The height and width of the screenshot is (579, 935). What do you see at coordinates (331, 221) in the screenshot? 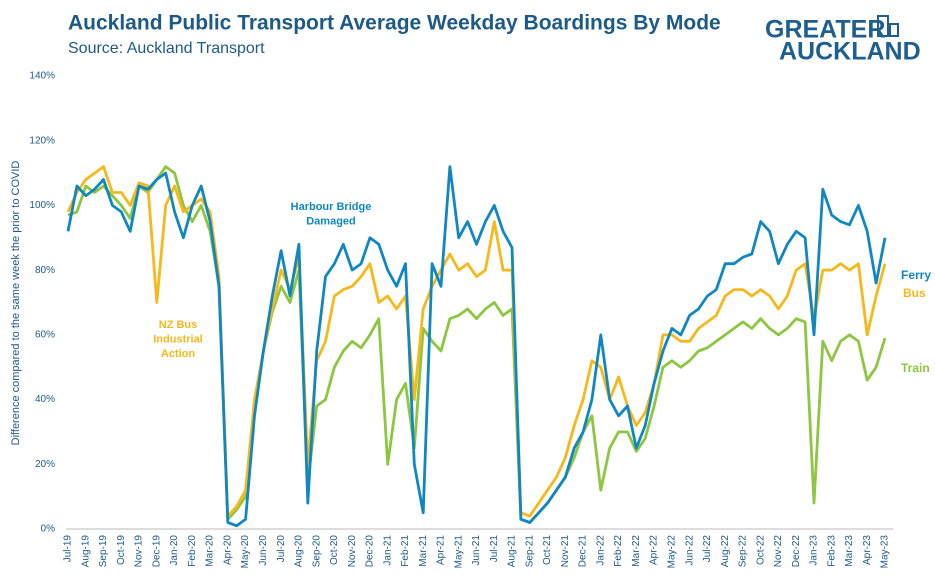
I see `annotation: Damaged` at bounding box center [331, 221].